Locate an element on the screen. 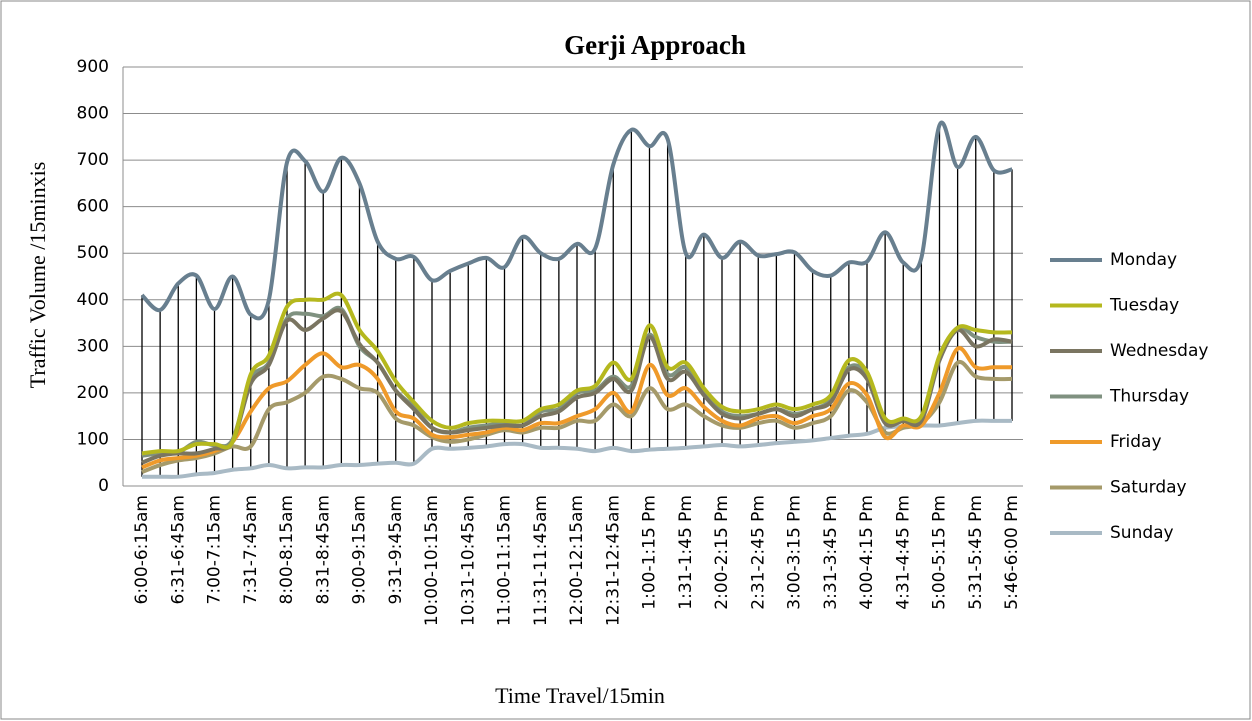 This screenshot has height=721, width=1252. x-tick-label: 10:00-10:15am is located at coordinates (432, 560).